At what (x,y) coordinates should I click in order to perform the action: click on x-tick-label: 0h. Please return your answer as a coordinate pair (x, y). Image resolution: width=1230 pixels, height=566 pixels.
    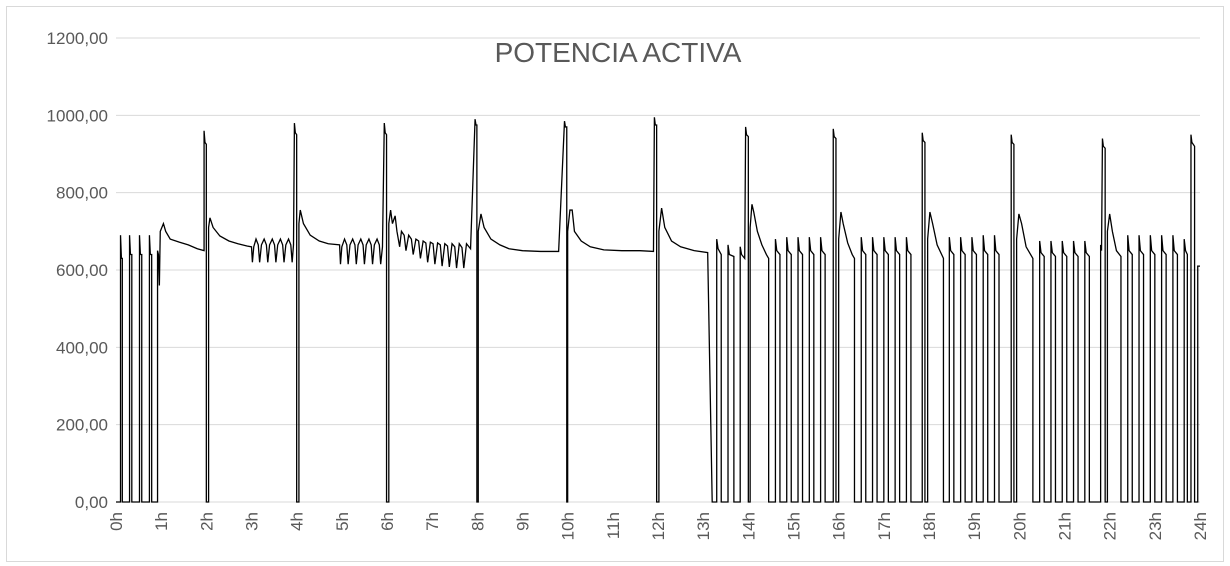
    Looking at the image, I should click on (116, 521).